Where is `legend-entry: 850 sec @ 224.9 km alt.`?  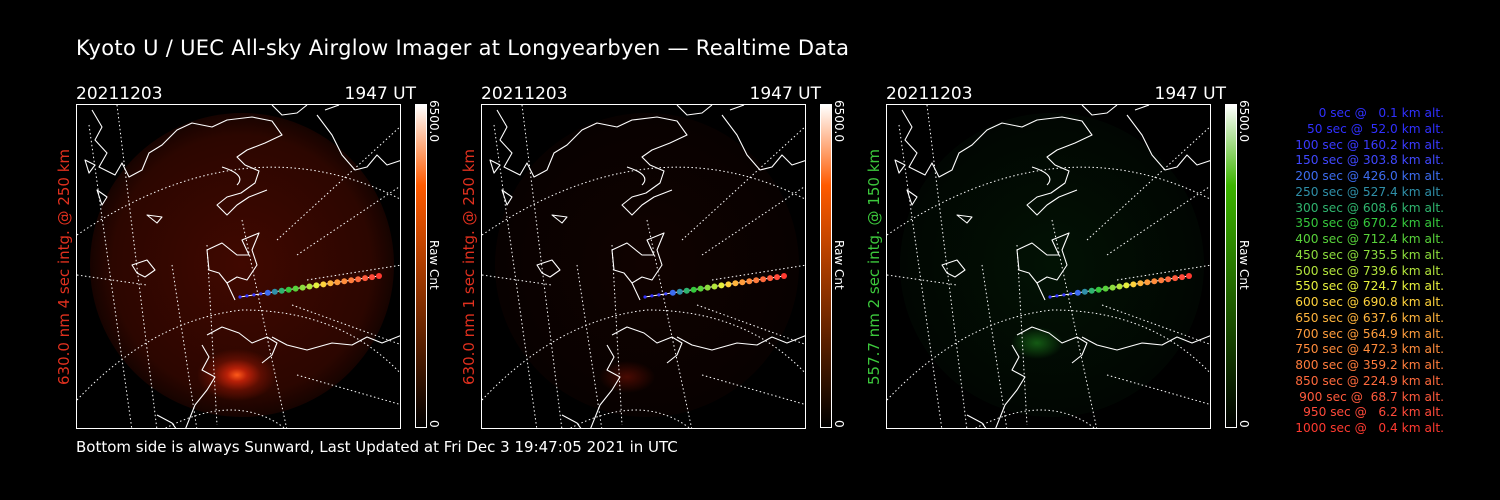
legend-entry: 850 sec @ 224.9 km alt. is located at coordinates (1369, 380).